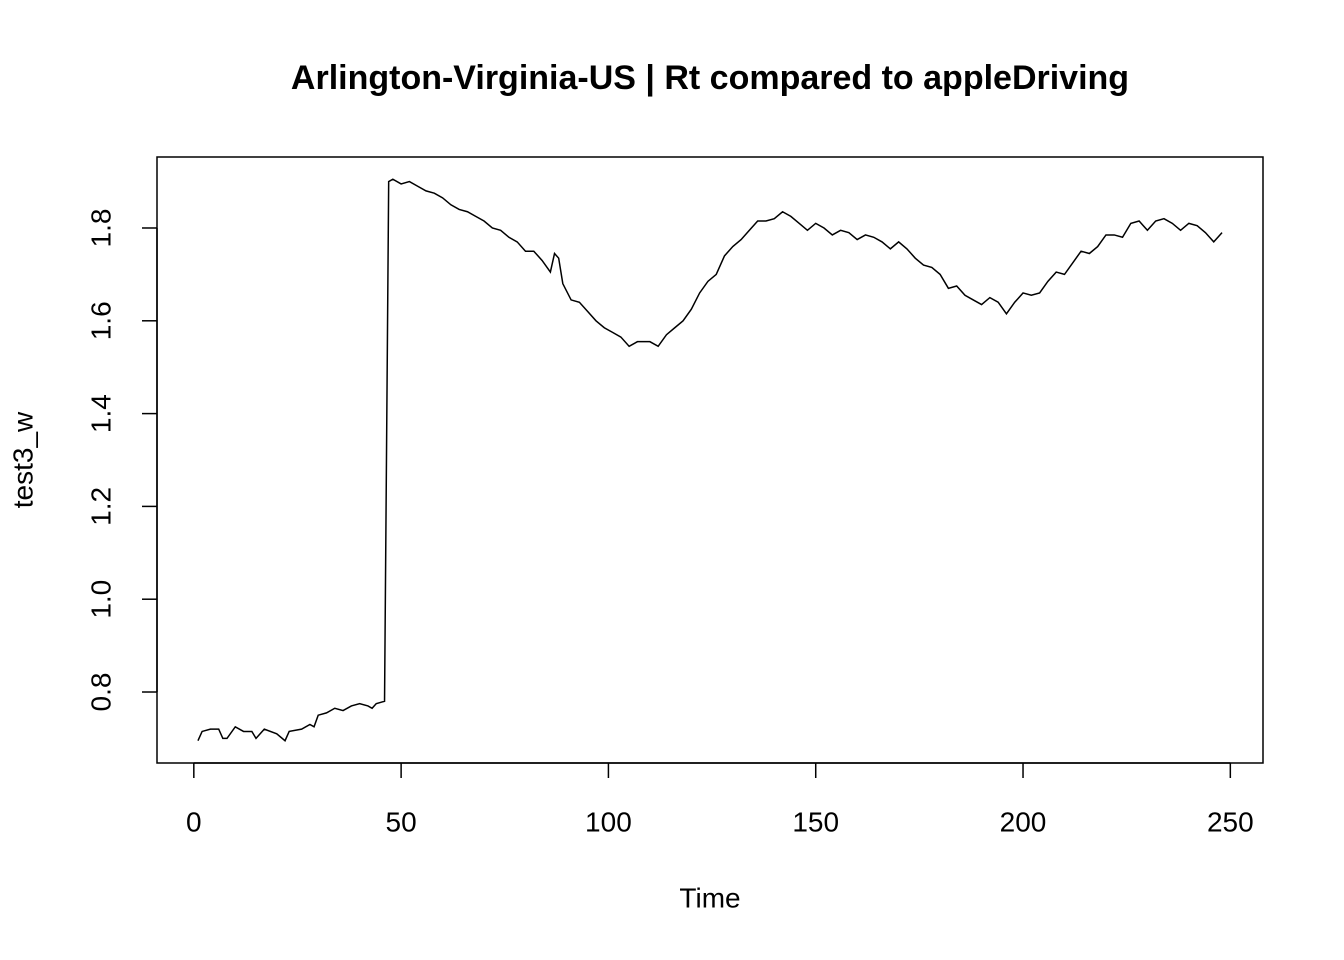 The height and width of the screenshot is (960, 1344). I want to click on y-tick-label: 1.2, so click(100, 506).